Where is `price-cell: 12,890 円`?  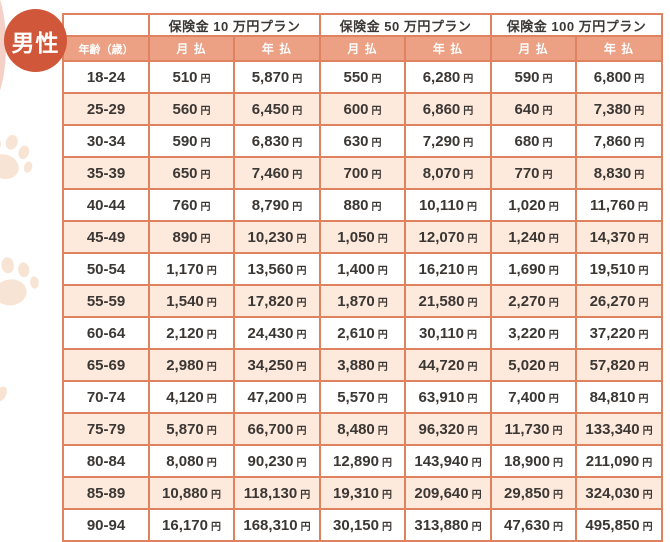
price-cell: 12,890 円 is located at coordinates (362, 461).